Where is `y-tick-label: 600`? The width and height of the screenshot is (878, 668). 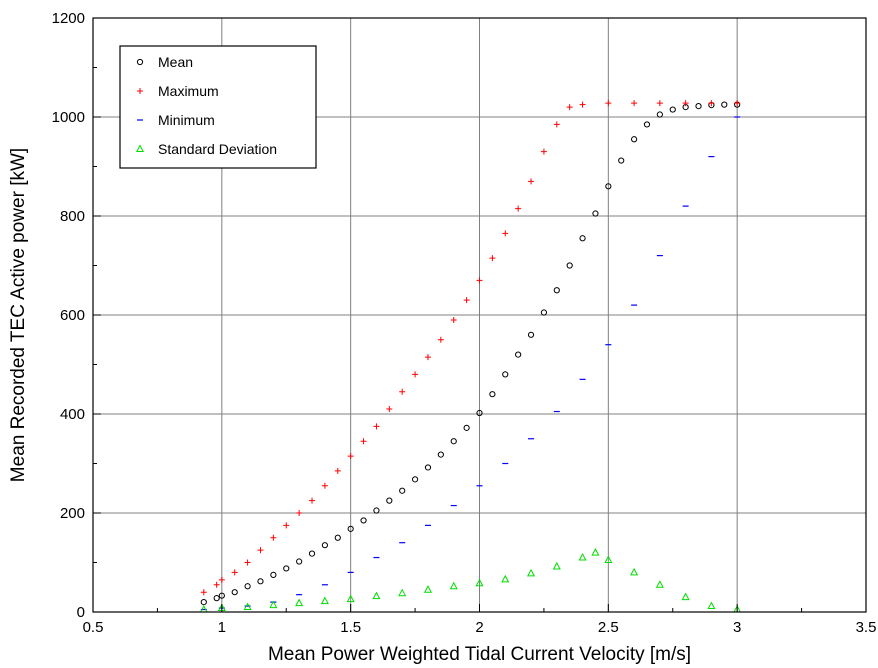 y-tick-label: 600 is located at coordinates (72, 315).